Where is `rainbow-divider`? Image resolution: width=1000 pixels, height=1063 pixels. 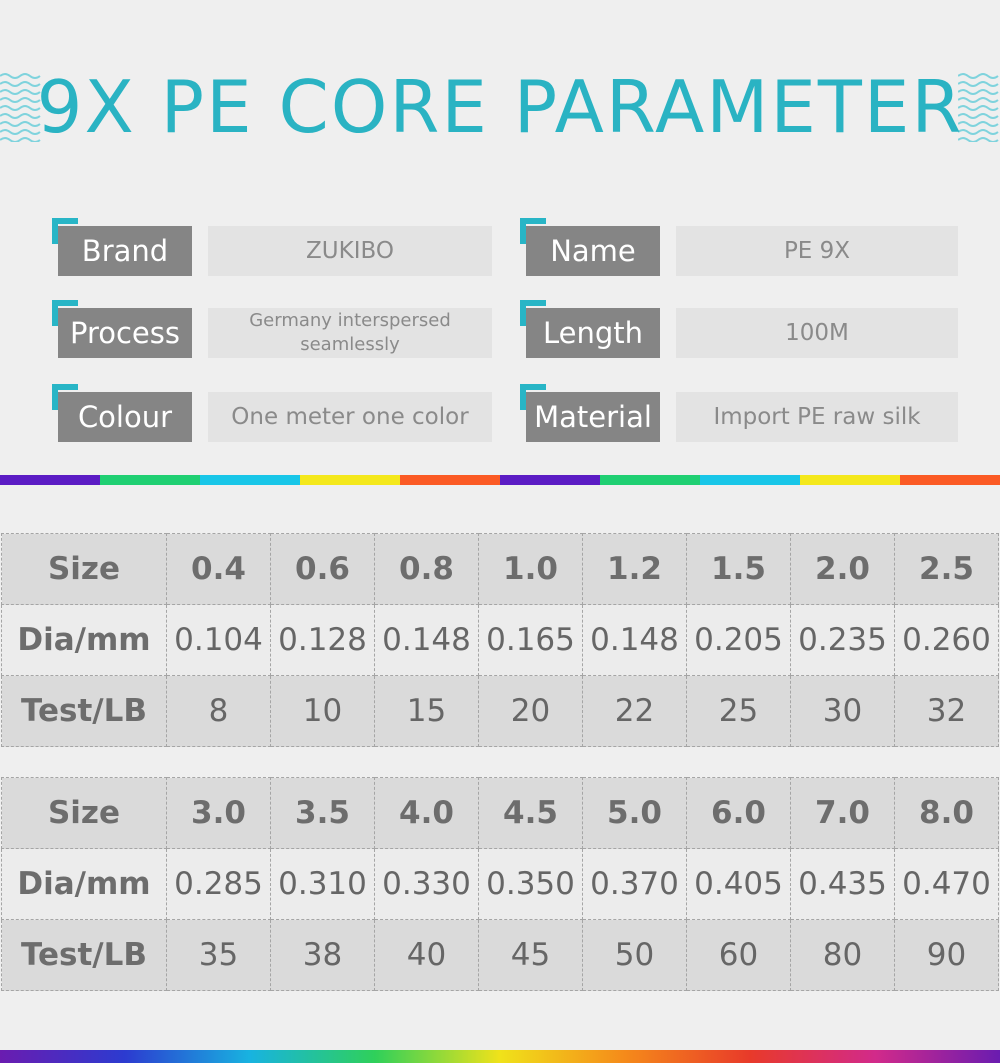 rainbow-divider is located at coordinates (500, 480).